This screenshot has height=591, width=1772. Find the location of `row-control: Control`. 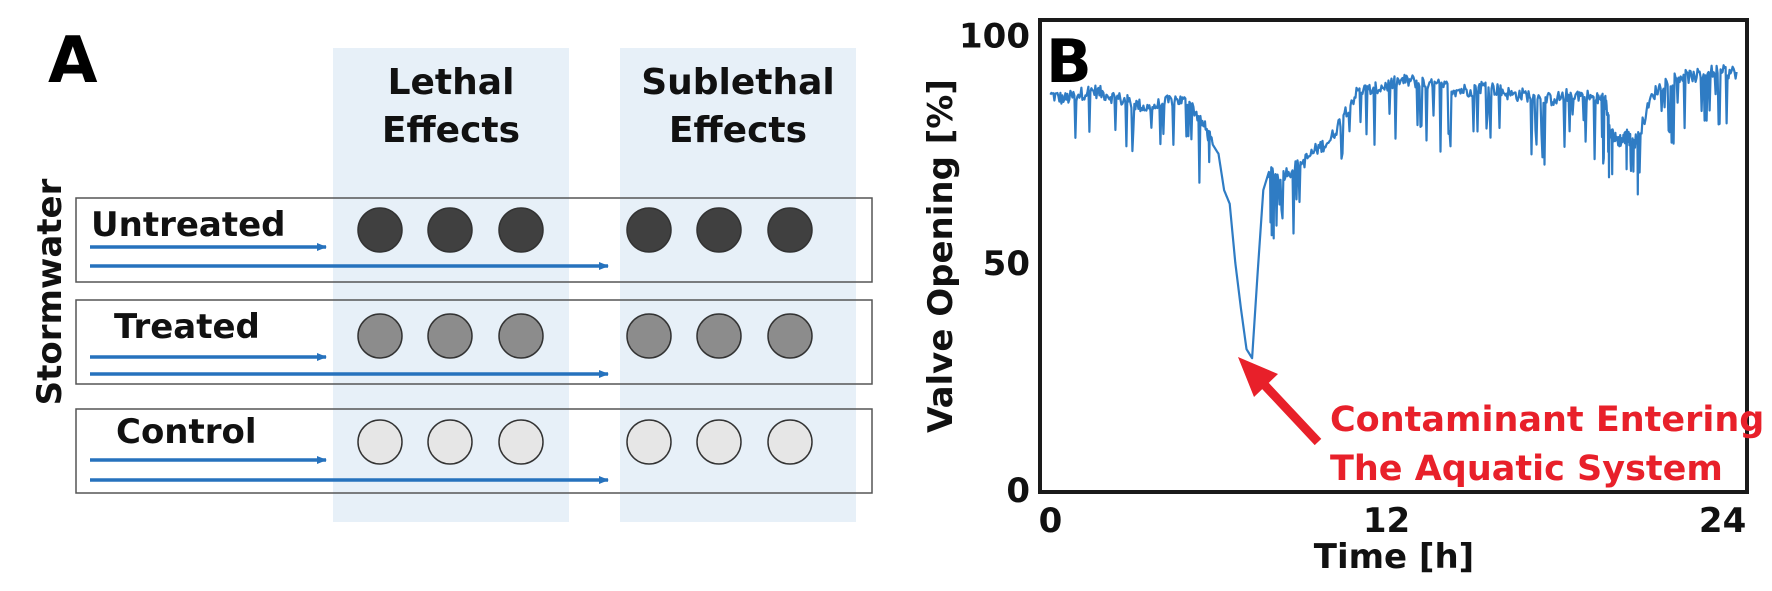

row-control: Control is located at coordinates (474, 451).